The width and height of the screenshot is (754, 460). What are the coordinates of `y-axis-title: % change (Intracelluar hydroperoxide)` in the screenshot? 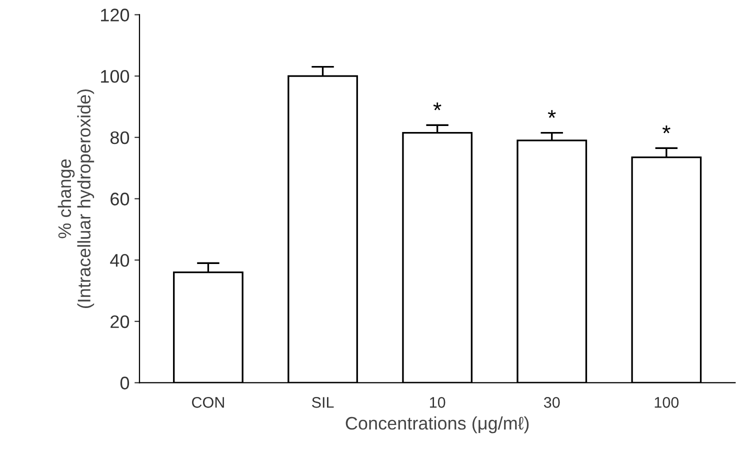 It's located at (76, 198).